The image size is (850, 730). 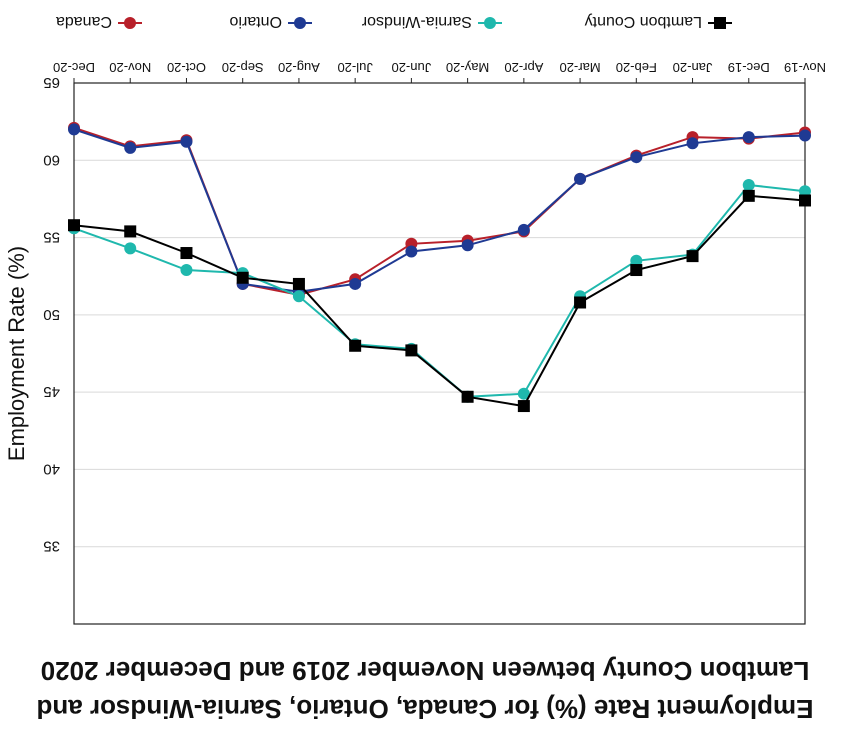 I want to click on x-tick-label-1: Dec-19, so click(x=749, y=67).